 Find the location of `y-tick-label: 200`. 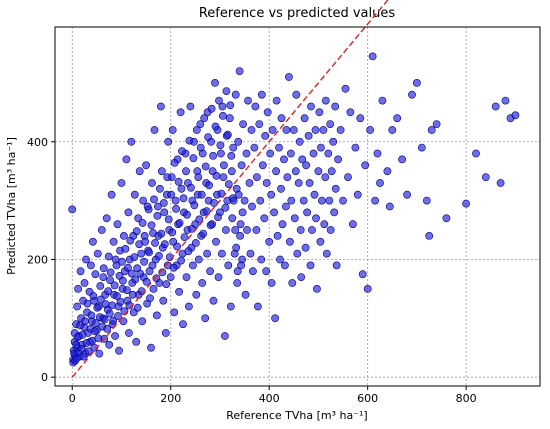

y-tick-label: 200 is located at coordinates (37, 259).